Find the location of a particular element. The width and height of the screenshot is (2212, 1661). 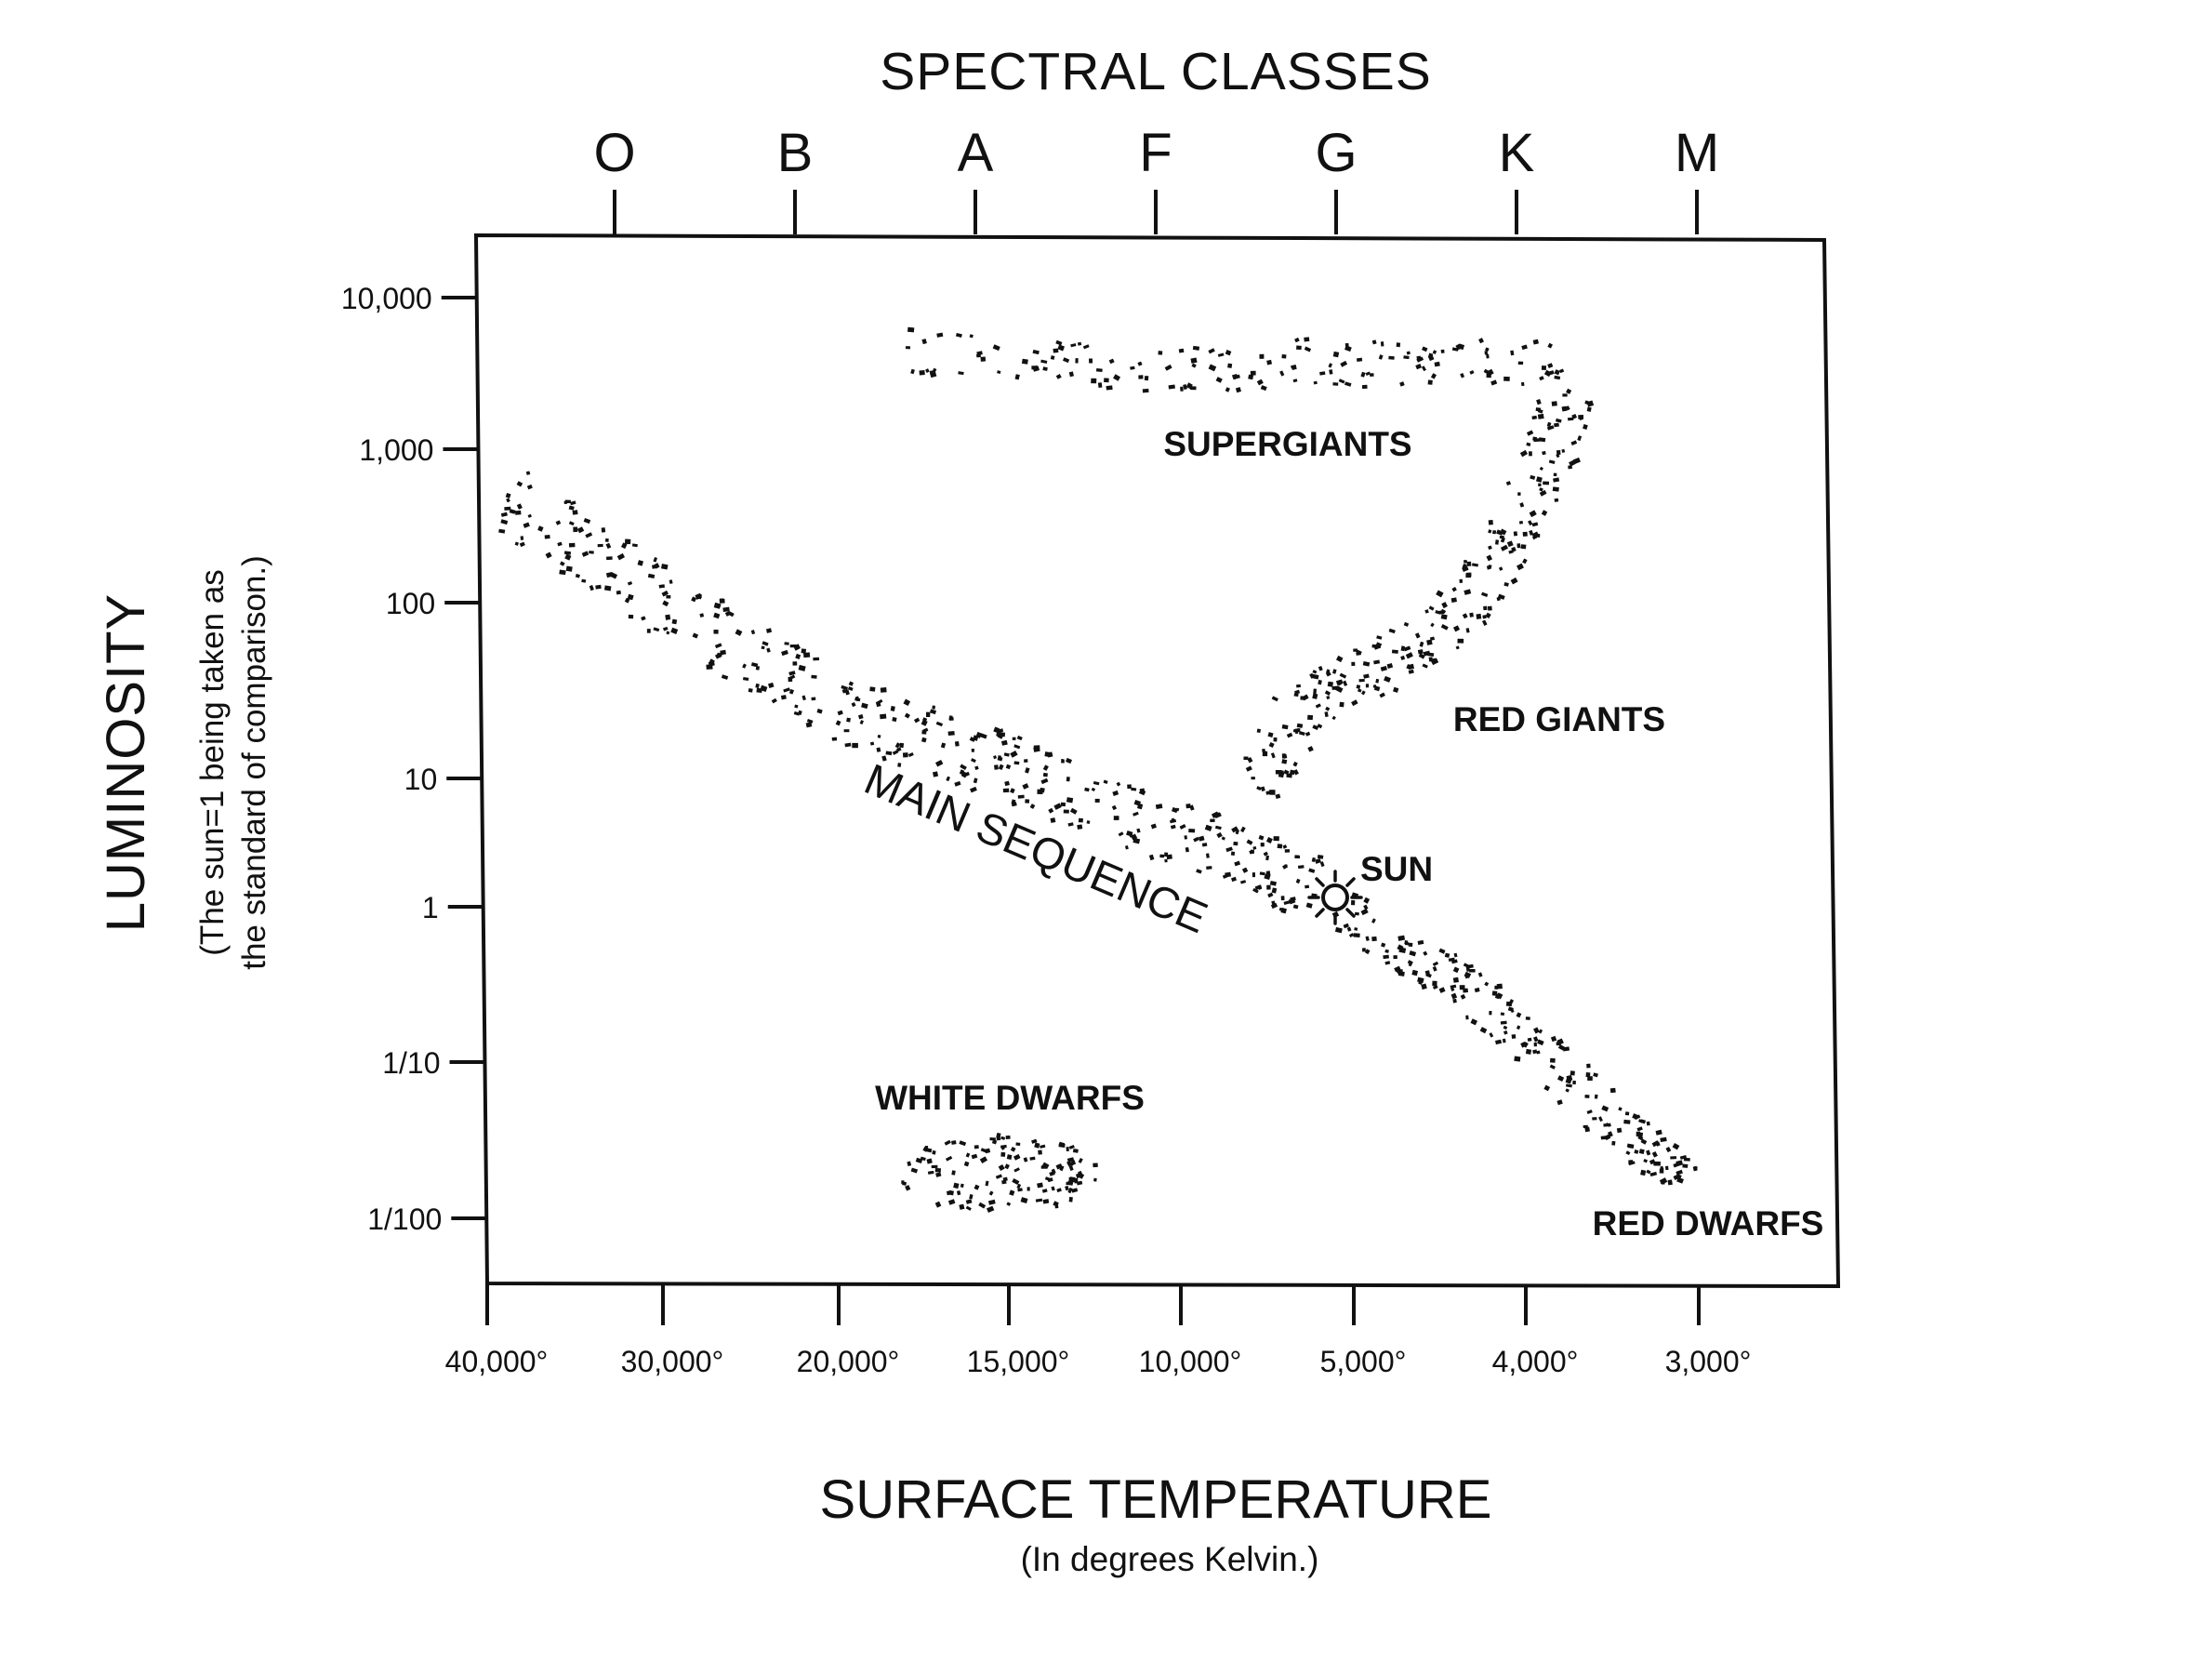

class-label-b: B is located at coordinates (795, 153).